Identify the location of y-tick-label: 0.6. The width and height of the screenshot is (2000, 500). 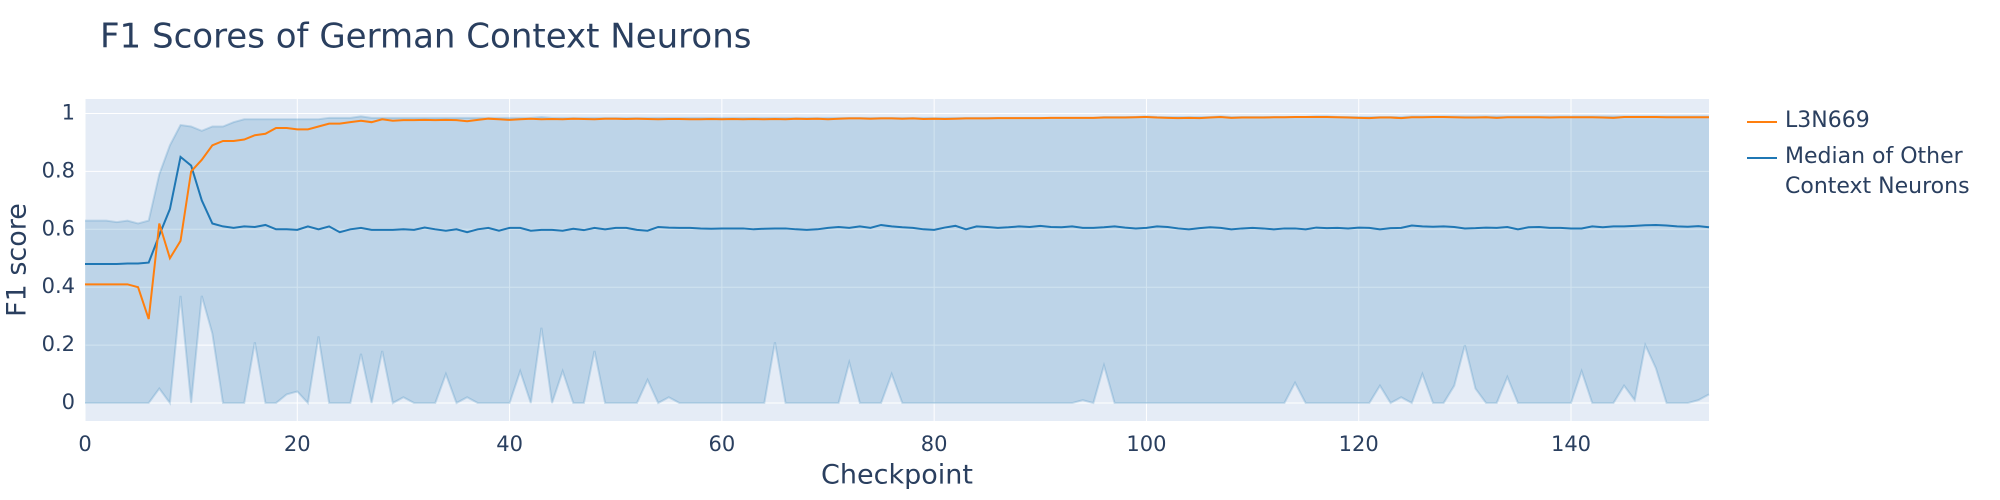
(58, 228).